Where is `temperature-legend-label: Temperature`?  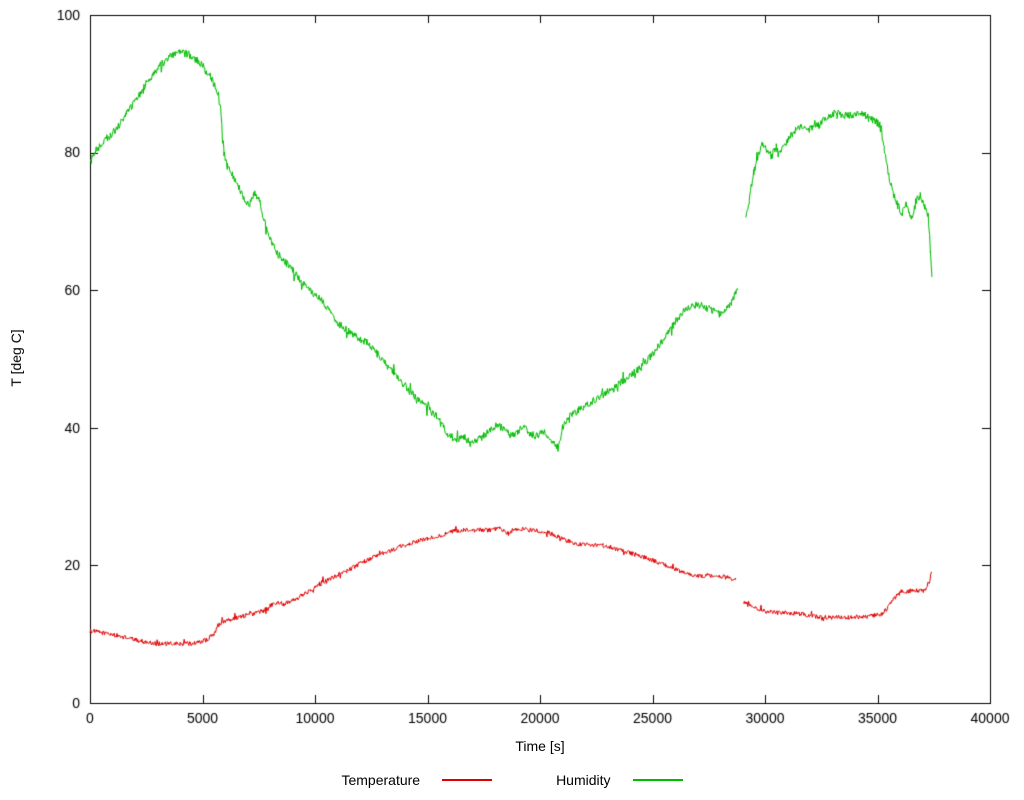
temperature-legend-label: Temperature is located at coordinates (381, 780).